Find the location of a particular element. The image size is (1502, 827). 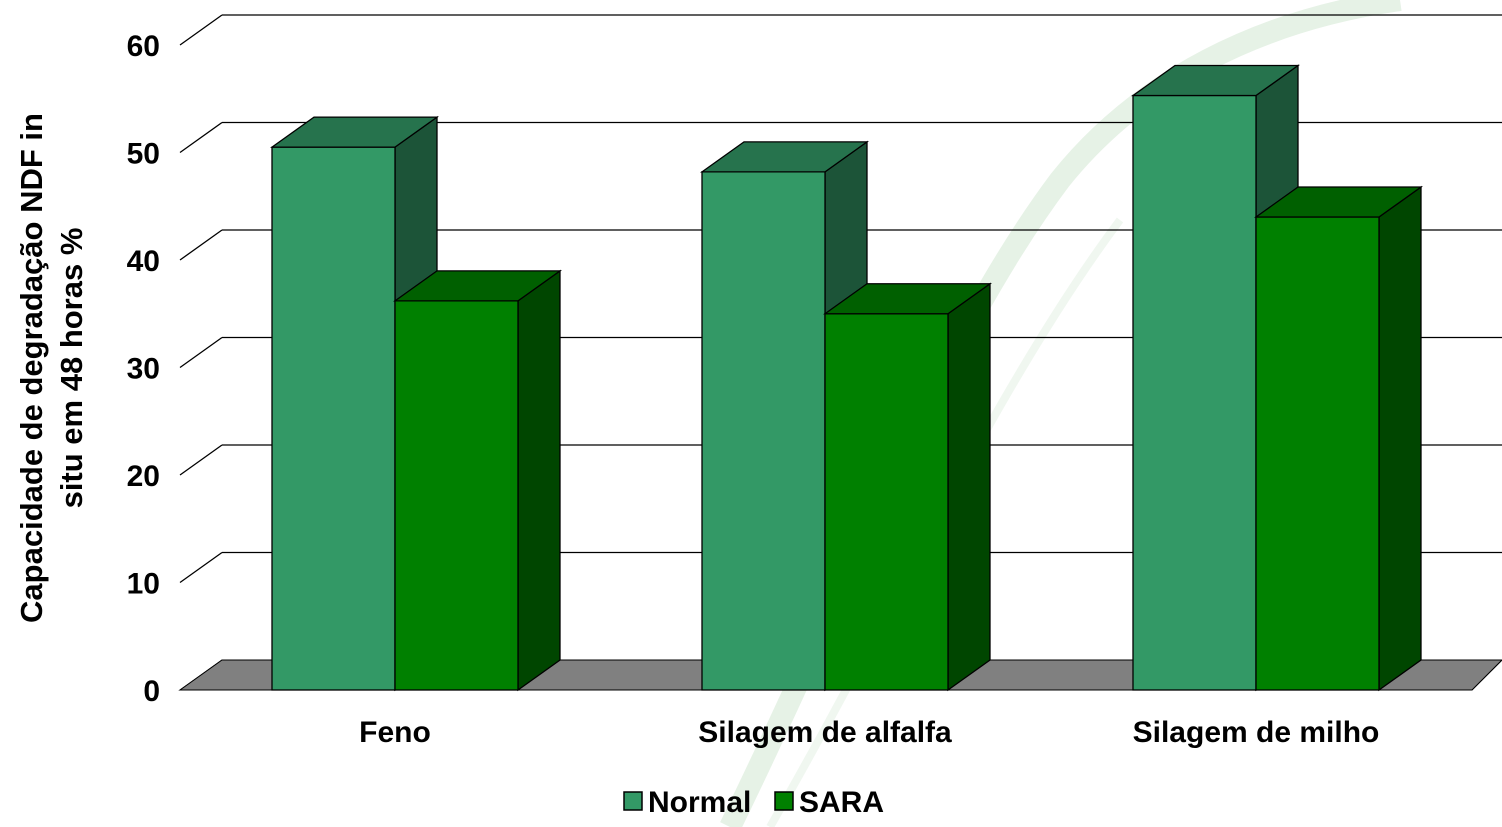

legend-item: SARA is located at coordinates (829, 802).